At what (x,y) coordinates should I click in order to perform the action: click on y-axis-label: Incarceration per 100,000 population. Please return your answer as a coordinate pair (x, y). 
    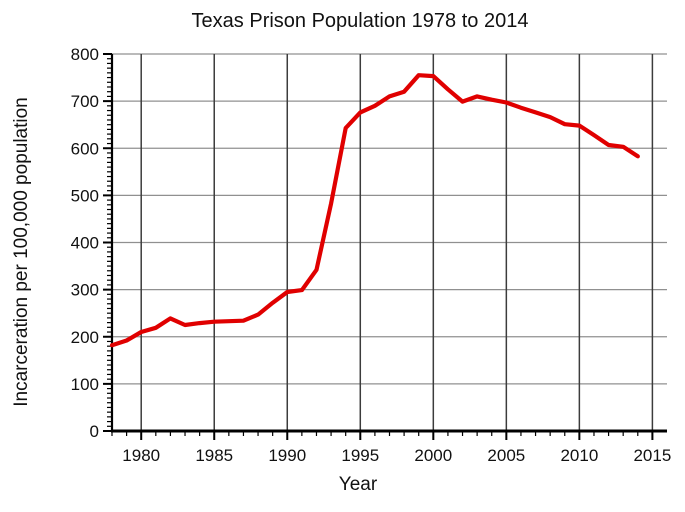
    Looking at the image, I should click on (21, 252).